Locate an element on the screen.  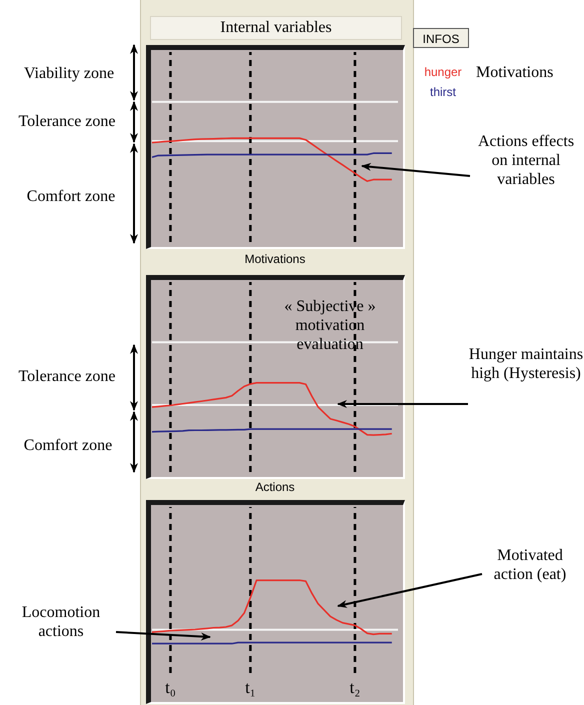
text: Motivated action (eat) is located at coordinates (530, 565).